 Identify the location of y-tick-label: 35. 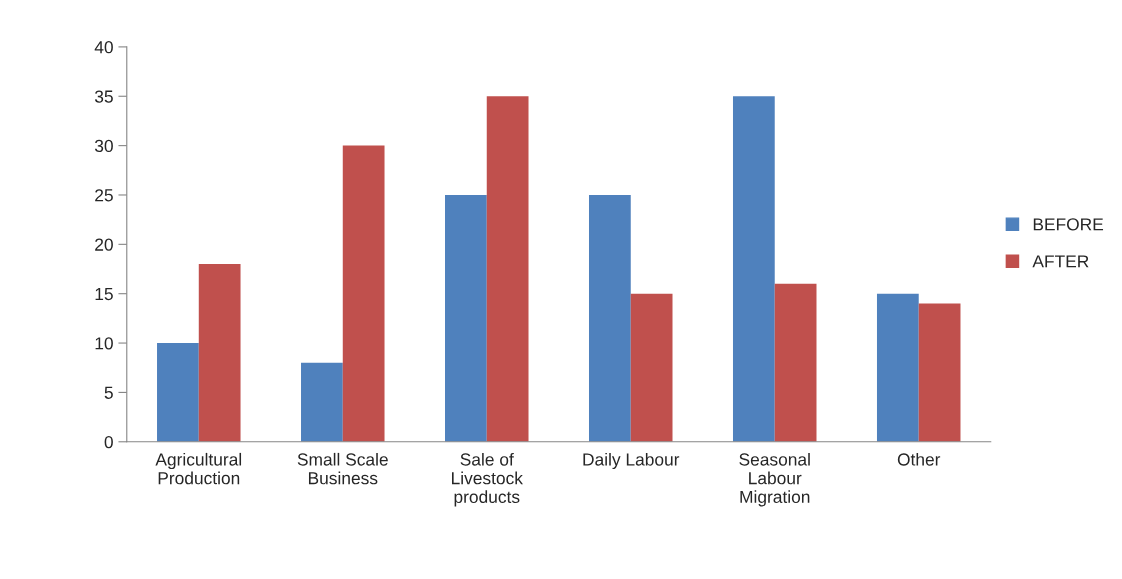
(103, 96).